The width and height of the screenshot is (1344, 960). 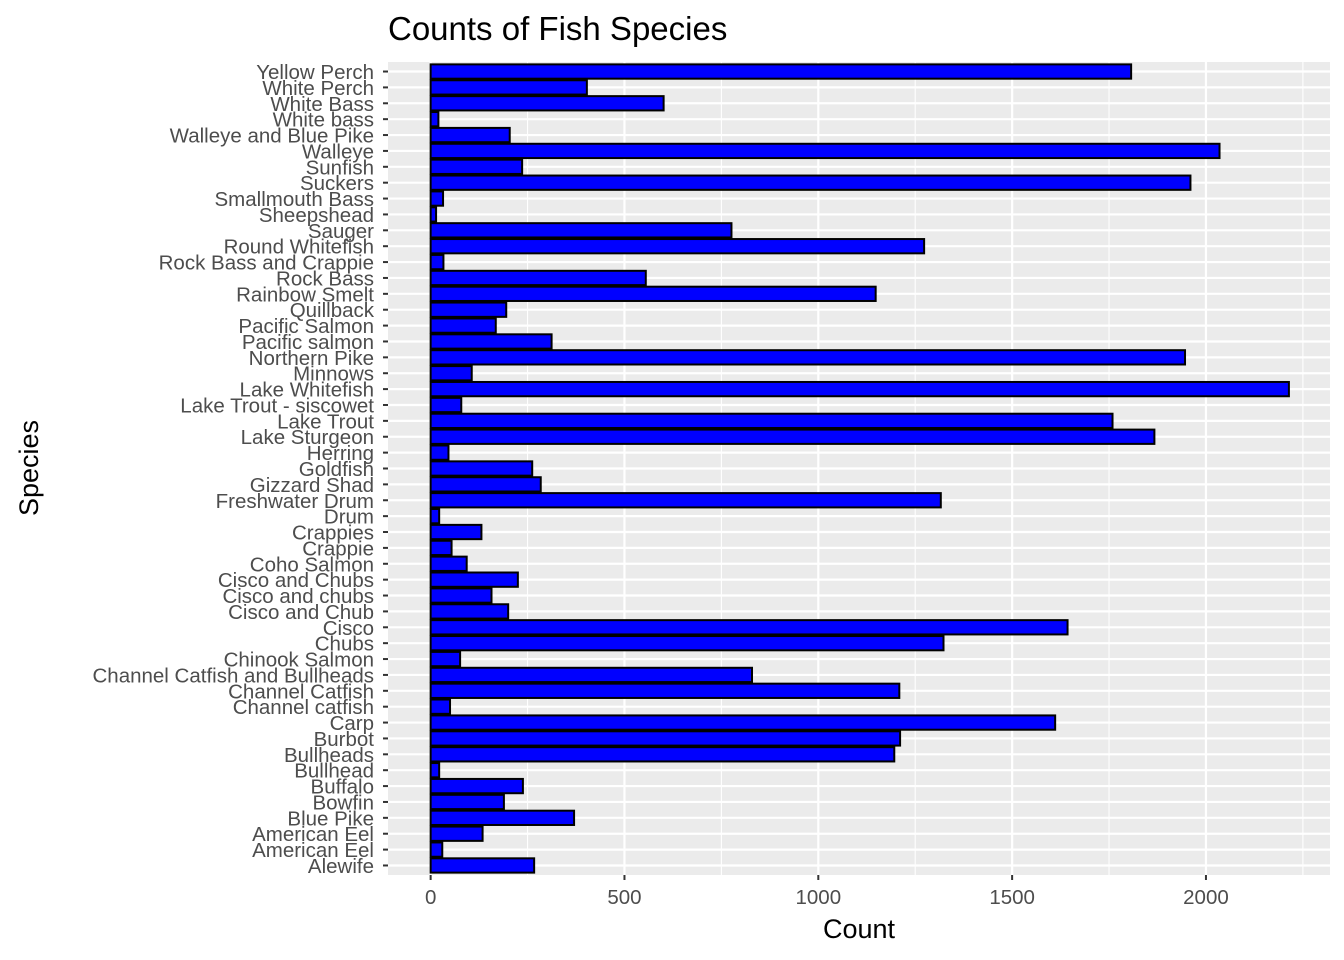 I want to click on y-tick-label: Bowfin, so click(x=343, y=802).